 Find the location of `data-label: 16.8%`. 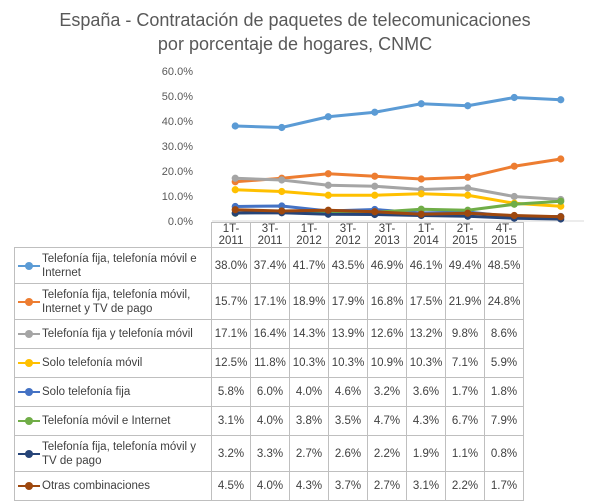

data-label: 16.8% is located at coordinates (387, 301).